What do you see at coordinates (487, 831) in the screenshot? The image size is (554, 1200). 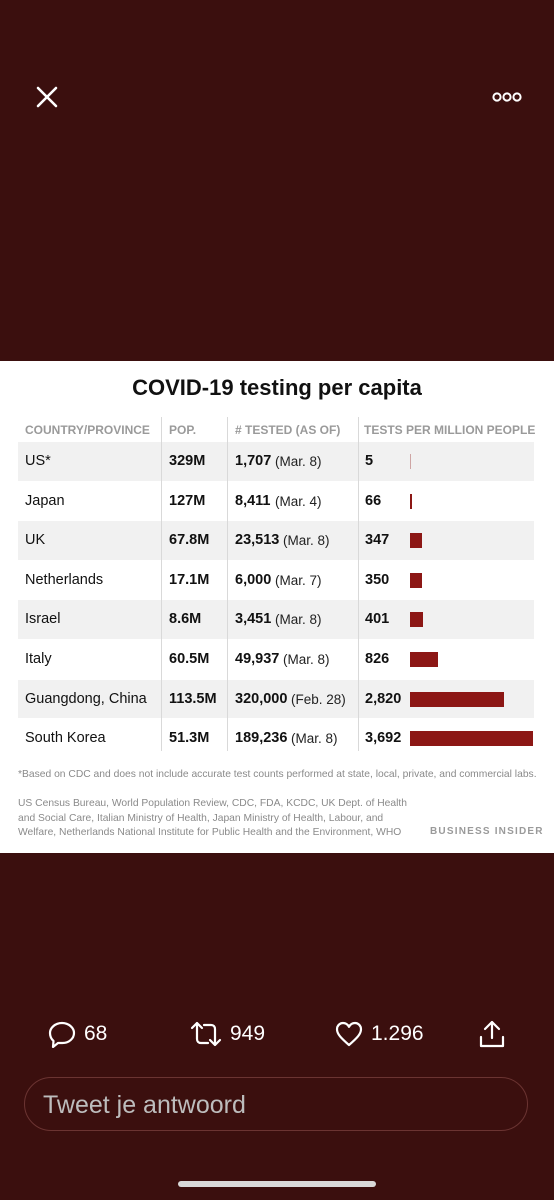 I see `brand-logo: BUSINESS INSIDER` at bounding box center [487, 831].